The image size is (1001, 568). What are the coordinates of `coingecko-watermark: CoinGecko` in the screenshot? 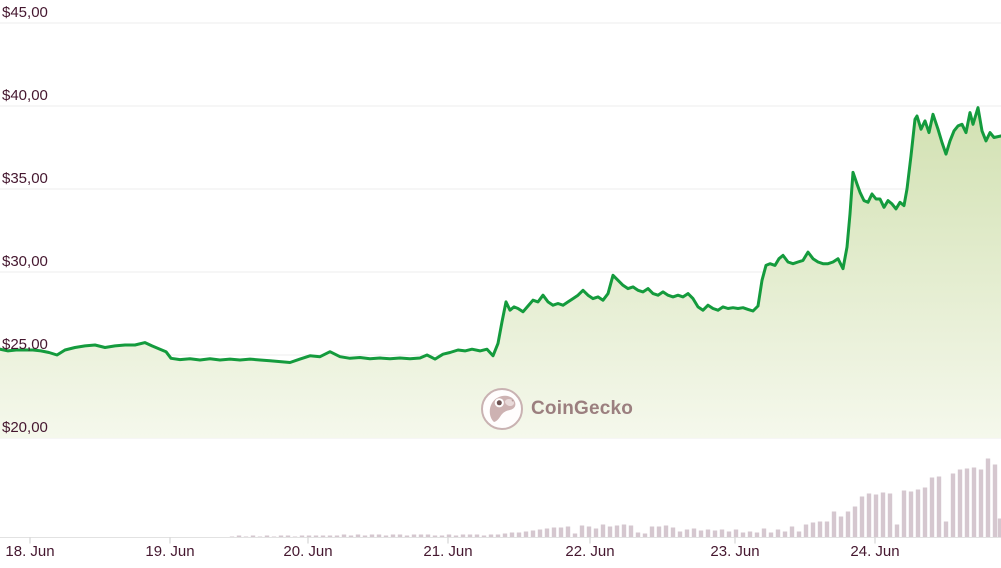 It's located at (556, 409).